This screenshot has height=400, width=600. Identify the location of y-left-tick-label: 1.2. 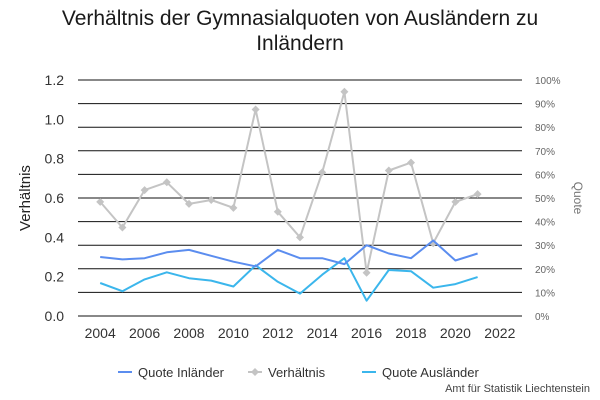
(55, 80).